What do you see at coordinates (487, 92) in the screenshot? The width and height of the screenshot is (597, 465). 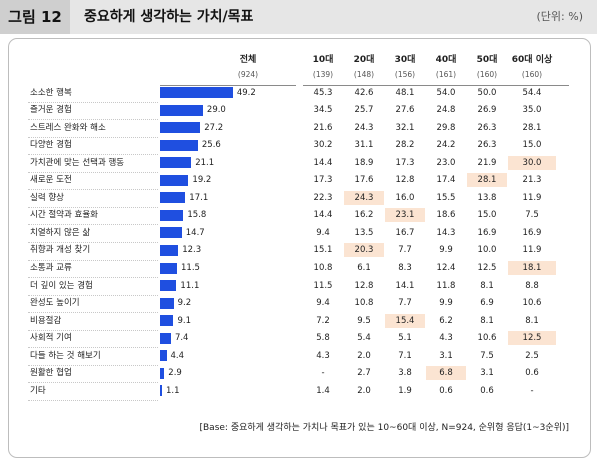 I see `data-cell: 50.0` at bounding box center [487, 92].